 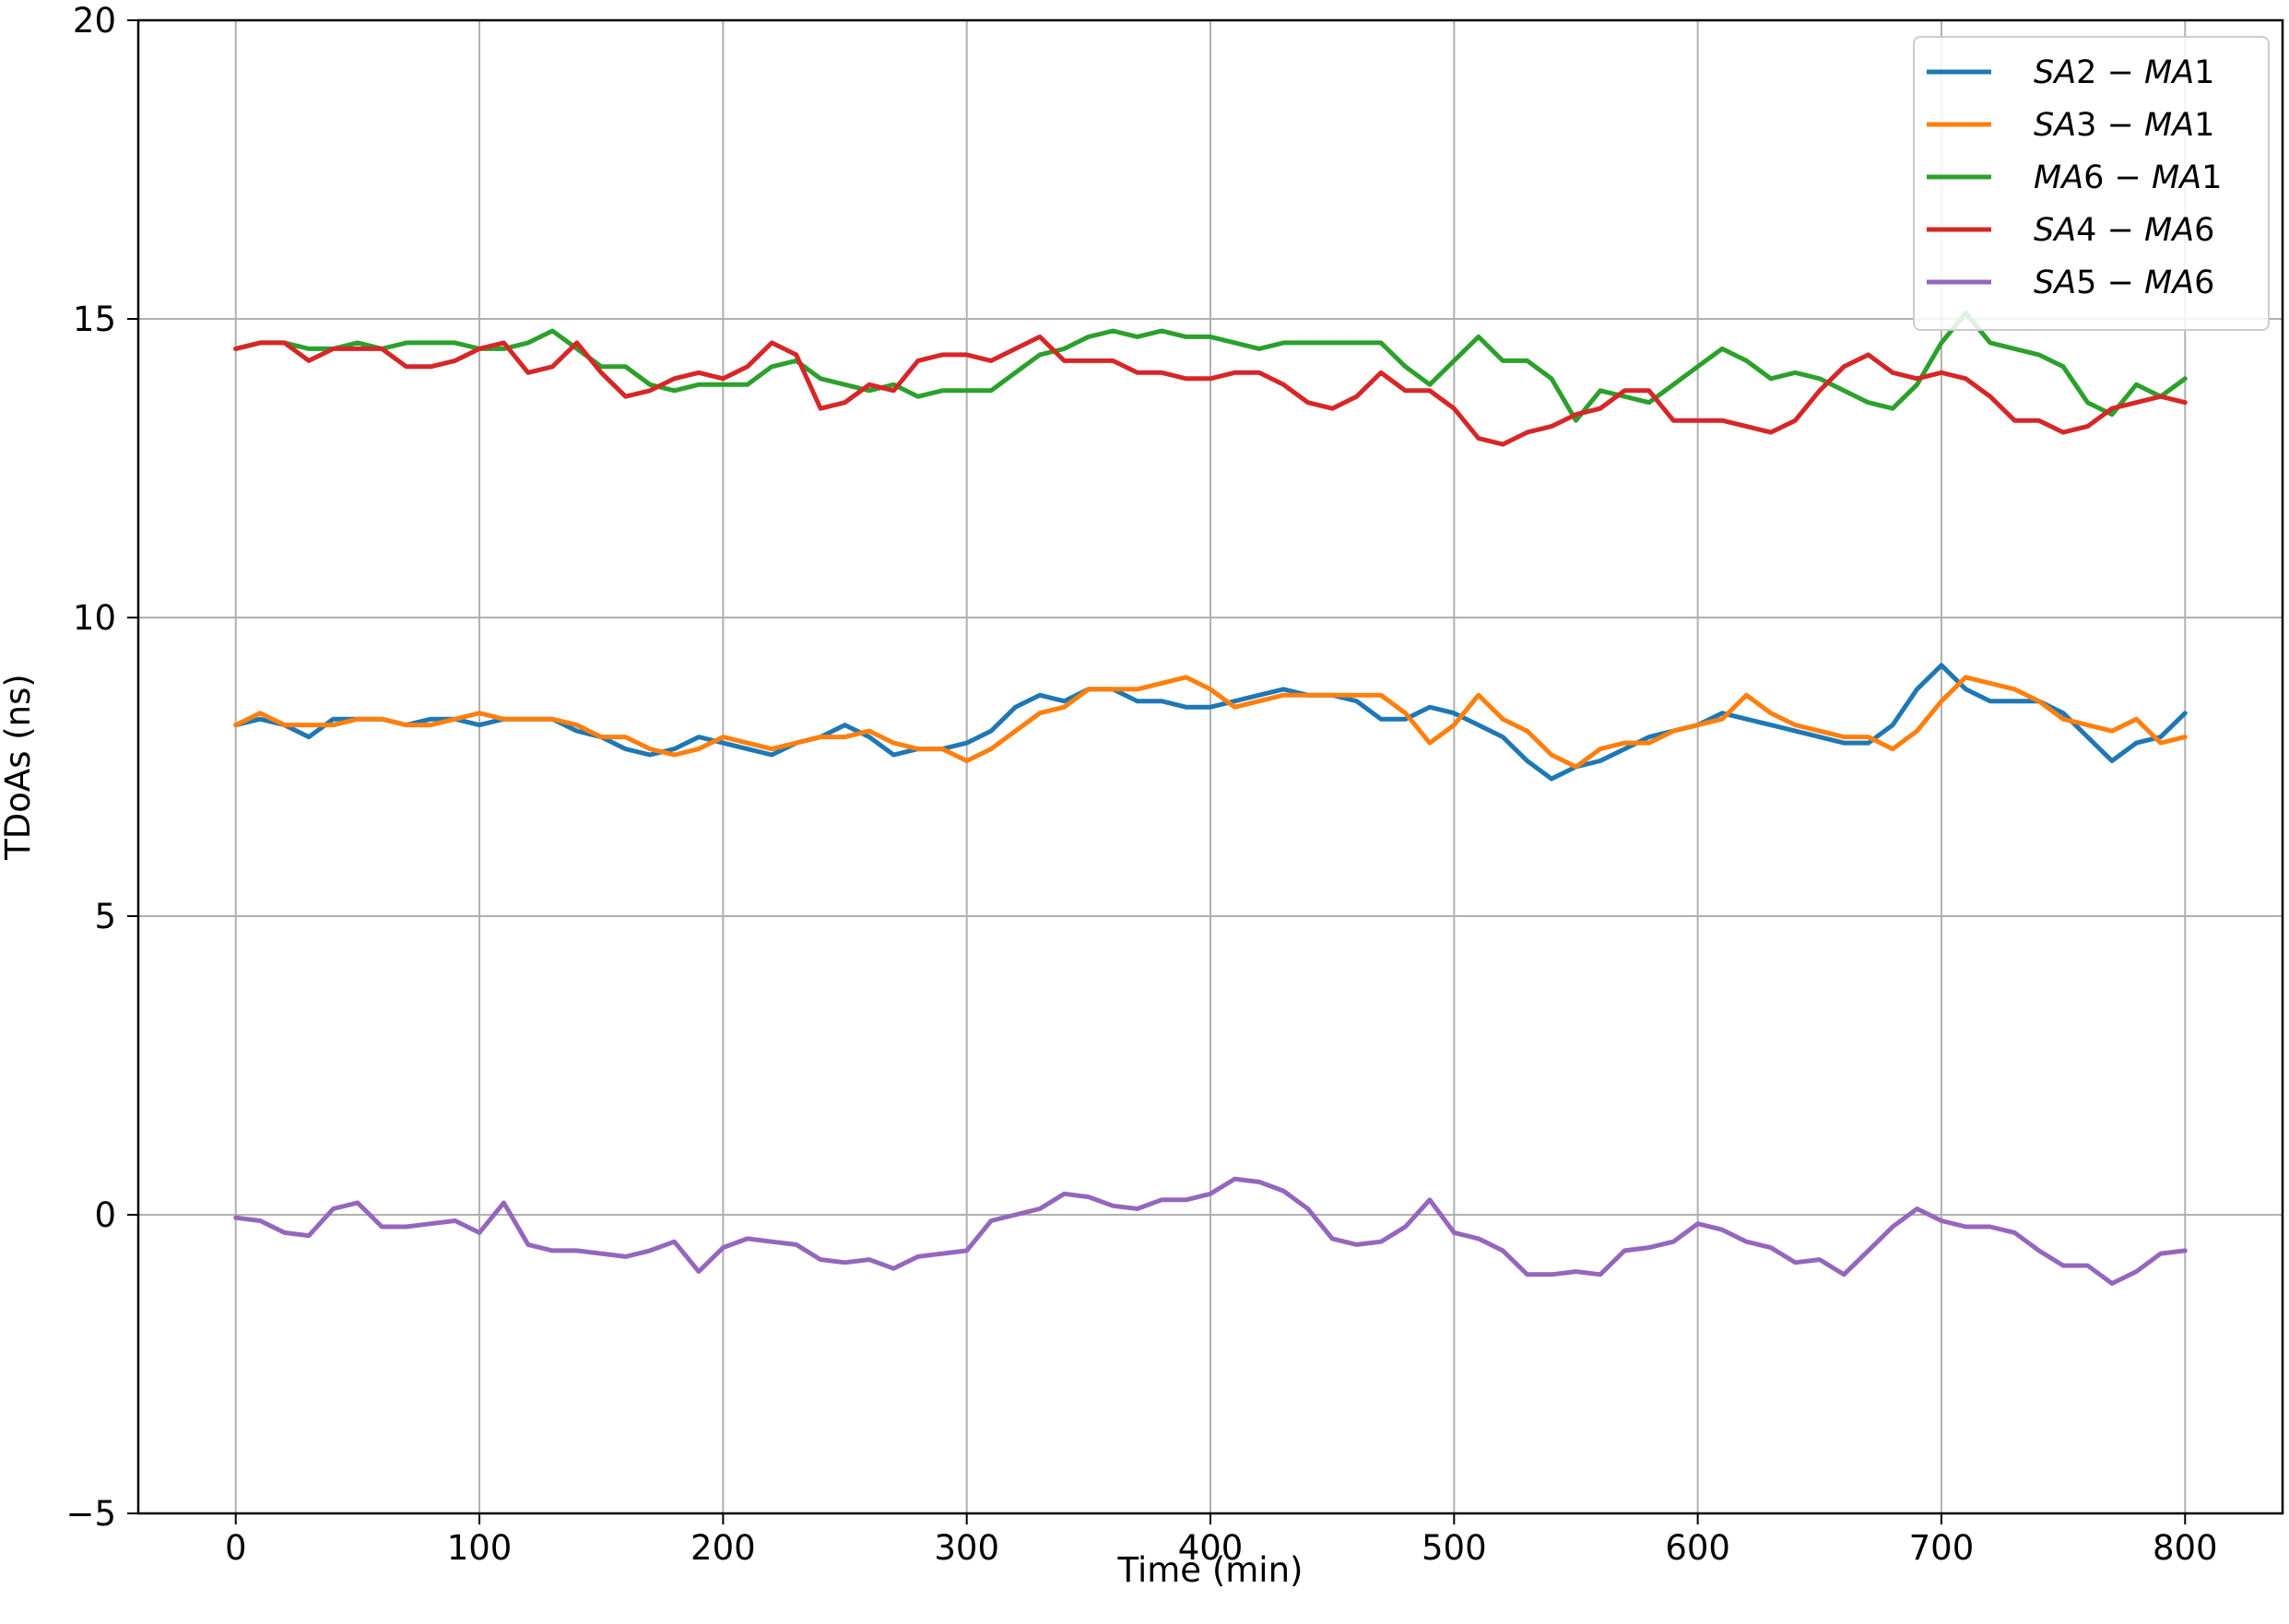 I want to click on x-tick-label: 400, so click(x=1211, y=1548).